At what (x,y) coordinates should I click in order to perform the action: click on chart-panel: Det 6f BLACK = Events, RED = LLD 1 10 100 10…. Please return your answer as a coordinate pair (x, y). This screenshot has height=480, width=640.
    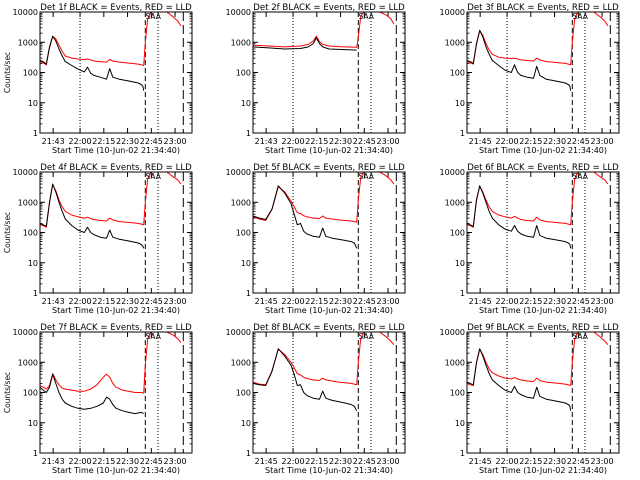
    Looking at the image, I should click on (530, 239).